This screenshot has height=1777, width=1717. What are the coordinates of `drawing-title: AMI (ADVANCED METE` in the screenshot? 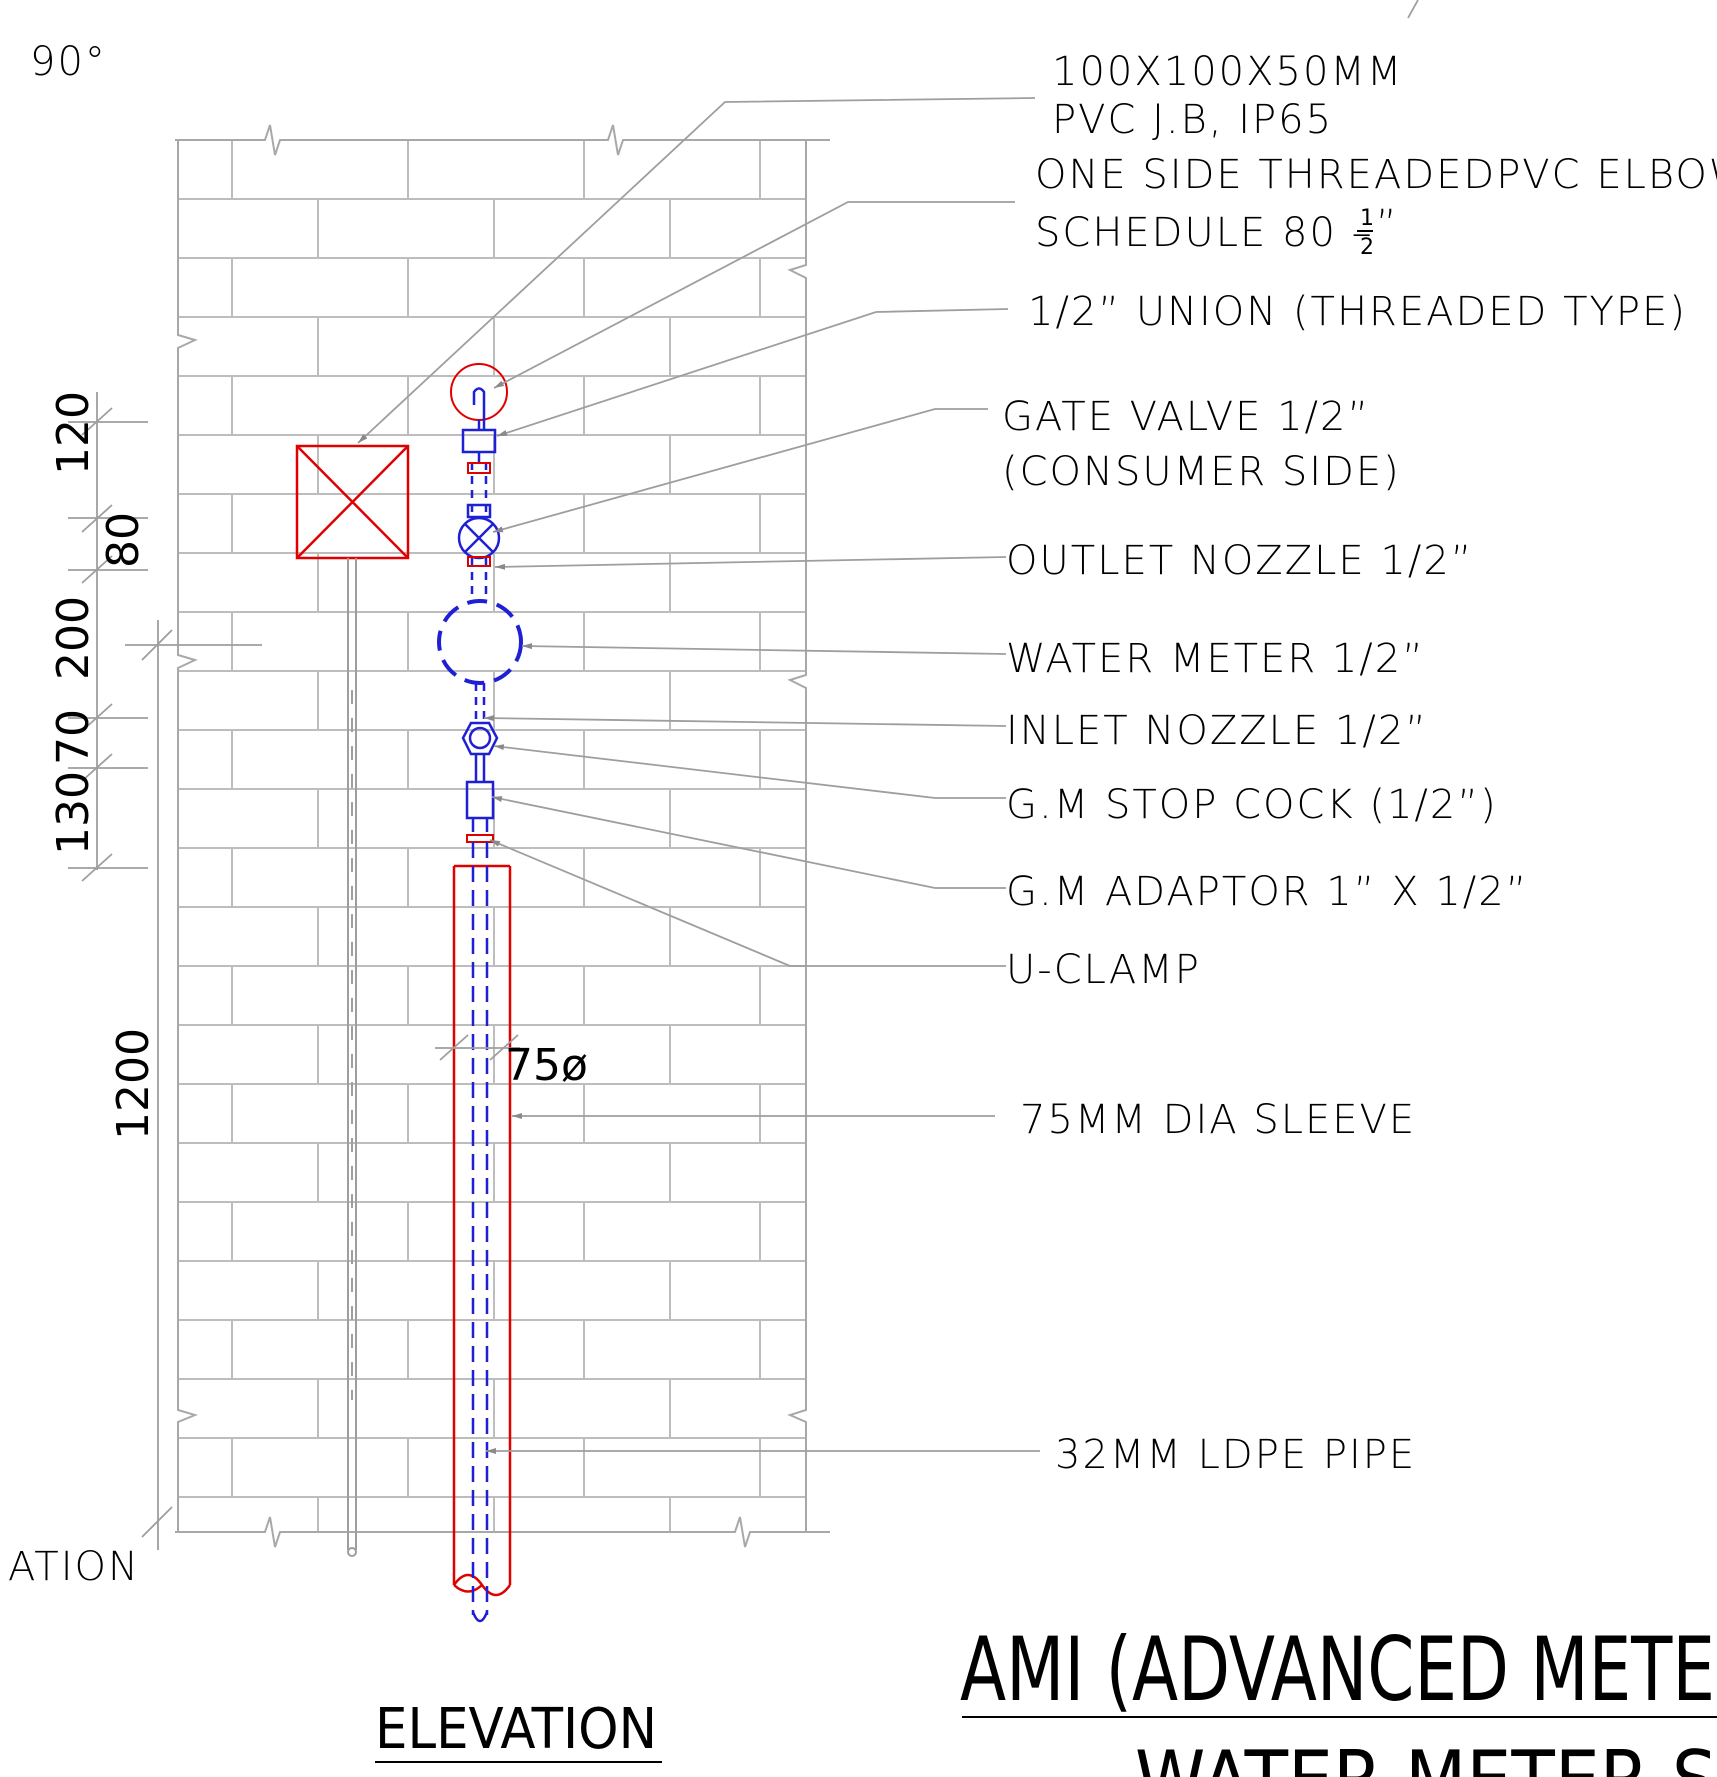 It's located at (1337, 1669).